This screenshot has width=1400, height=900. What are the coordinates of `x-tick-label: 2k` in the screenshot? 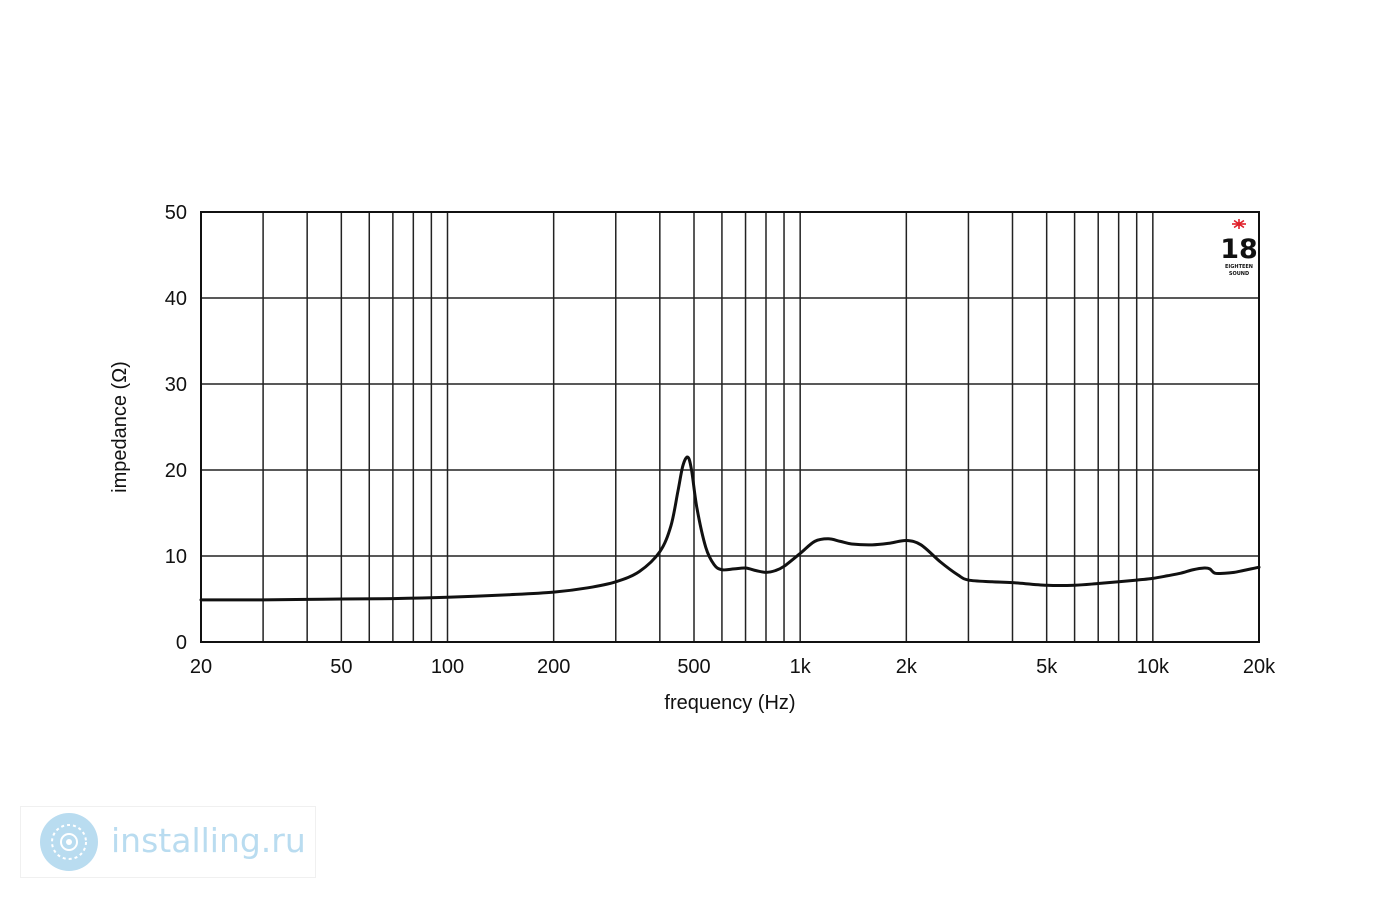 It's located at (907, 667).